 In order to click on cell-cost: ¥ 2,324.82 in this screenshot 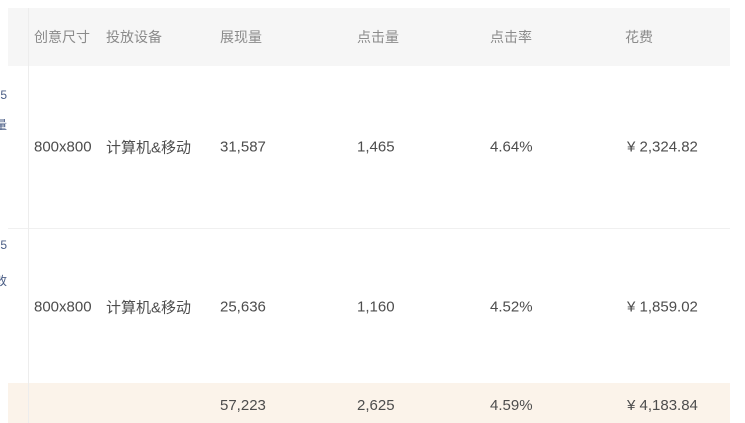, I will do `click(662, 147)`.